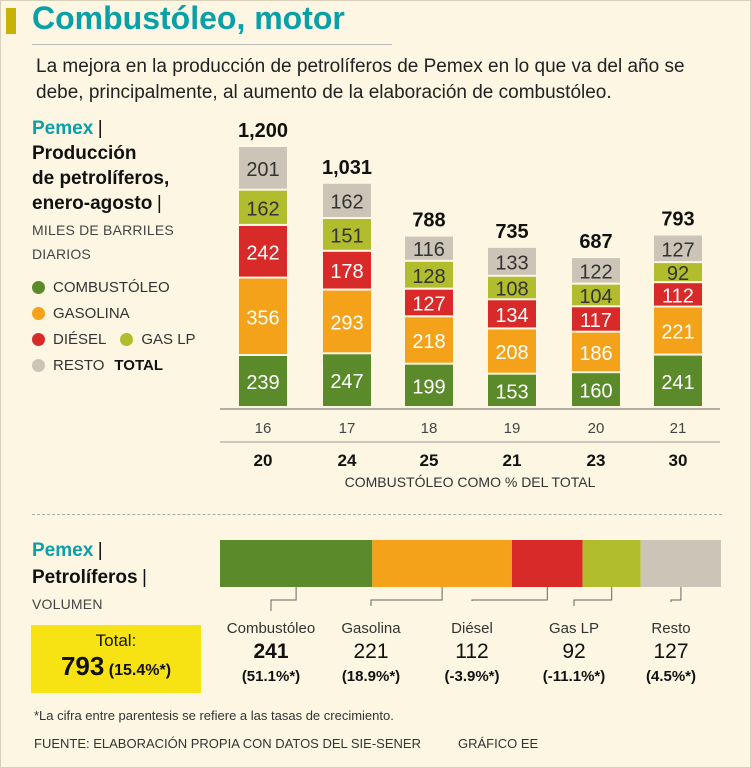 The height and width of the screenshot is (768, 751). What do you see at coordinates (63, 128) in the screenshot?
I see `panel1-brand: Pemex` at bounding box center [63, 128].